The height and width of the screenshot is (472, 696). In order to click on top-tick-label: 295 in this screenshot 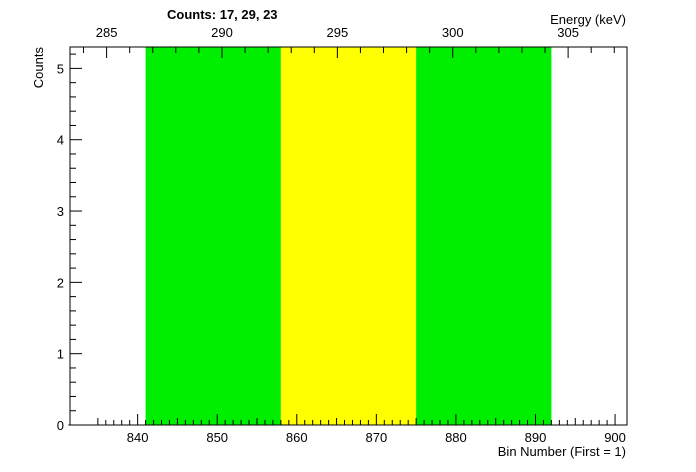, I will do `click(338, 32)`.